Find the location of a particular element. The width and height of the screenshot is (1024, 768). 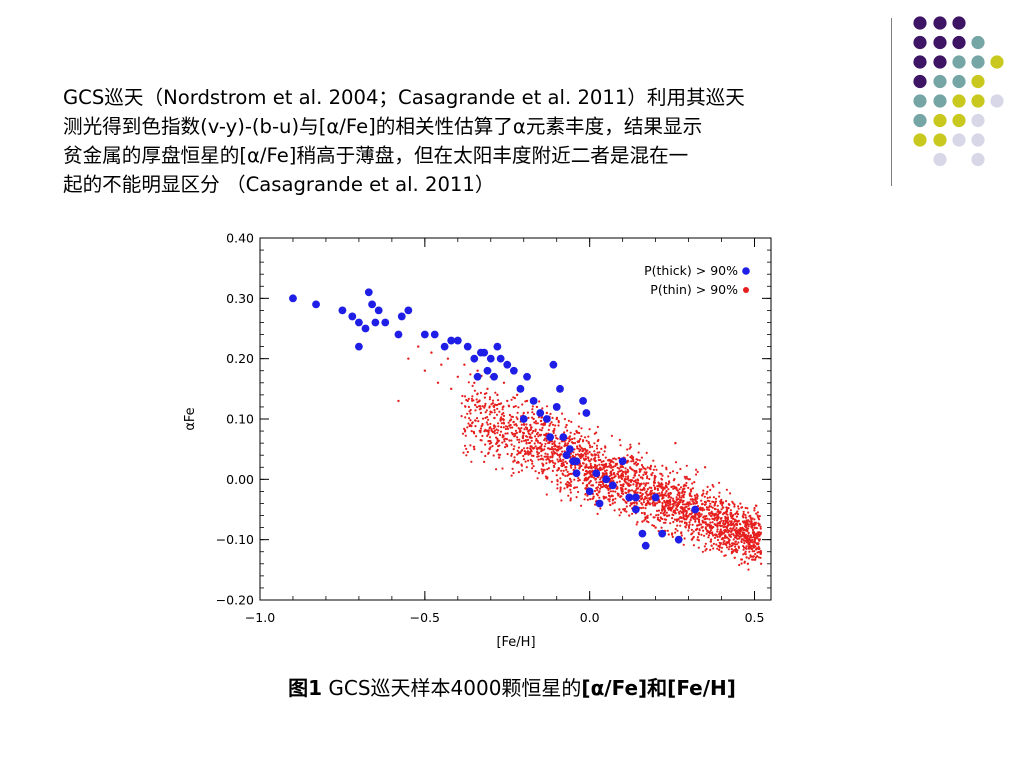

y-tick-label: −0.10 is located at coordinates (235, 539).